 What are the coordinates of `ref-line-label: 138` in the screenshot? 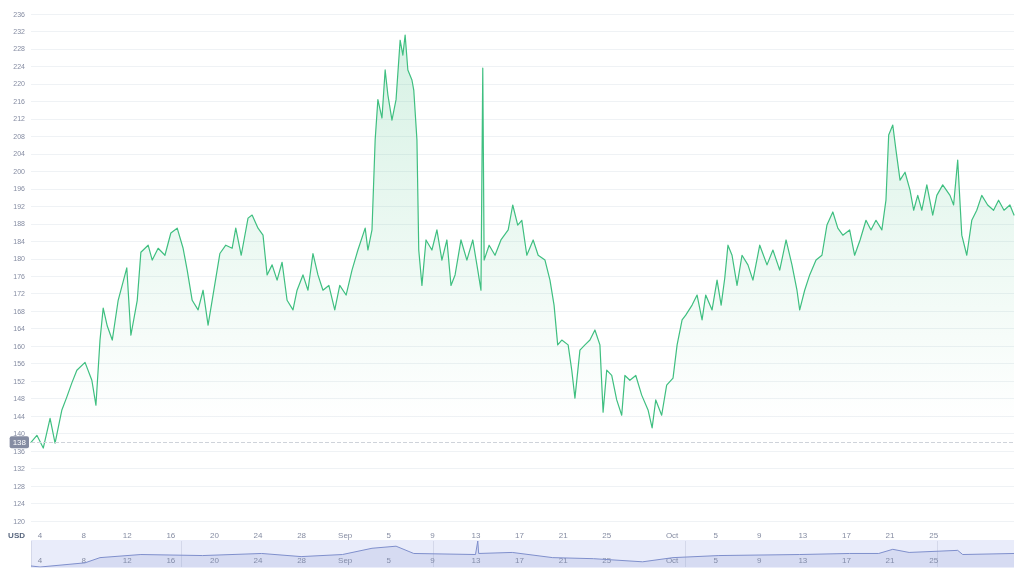 It's located at (19, 442).